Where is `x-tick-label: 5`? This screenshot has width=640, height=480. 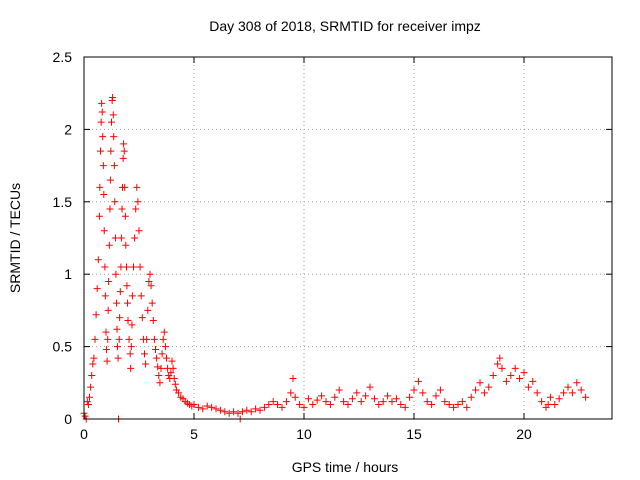 x-tick-label: 5 is located at coordinates (194, 434).